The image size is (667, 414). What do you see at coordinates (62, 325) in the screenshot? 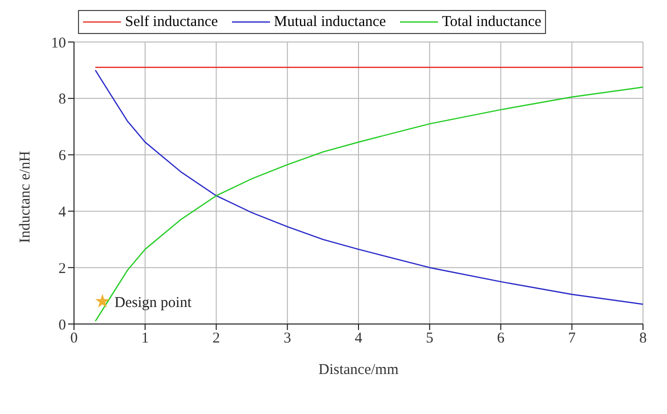
I see `y-tick-label: 0` at bounding box center [62, 325].